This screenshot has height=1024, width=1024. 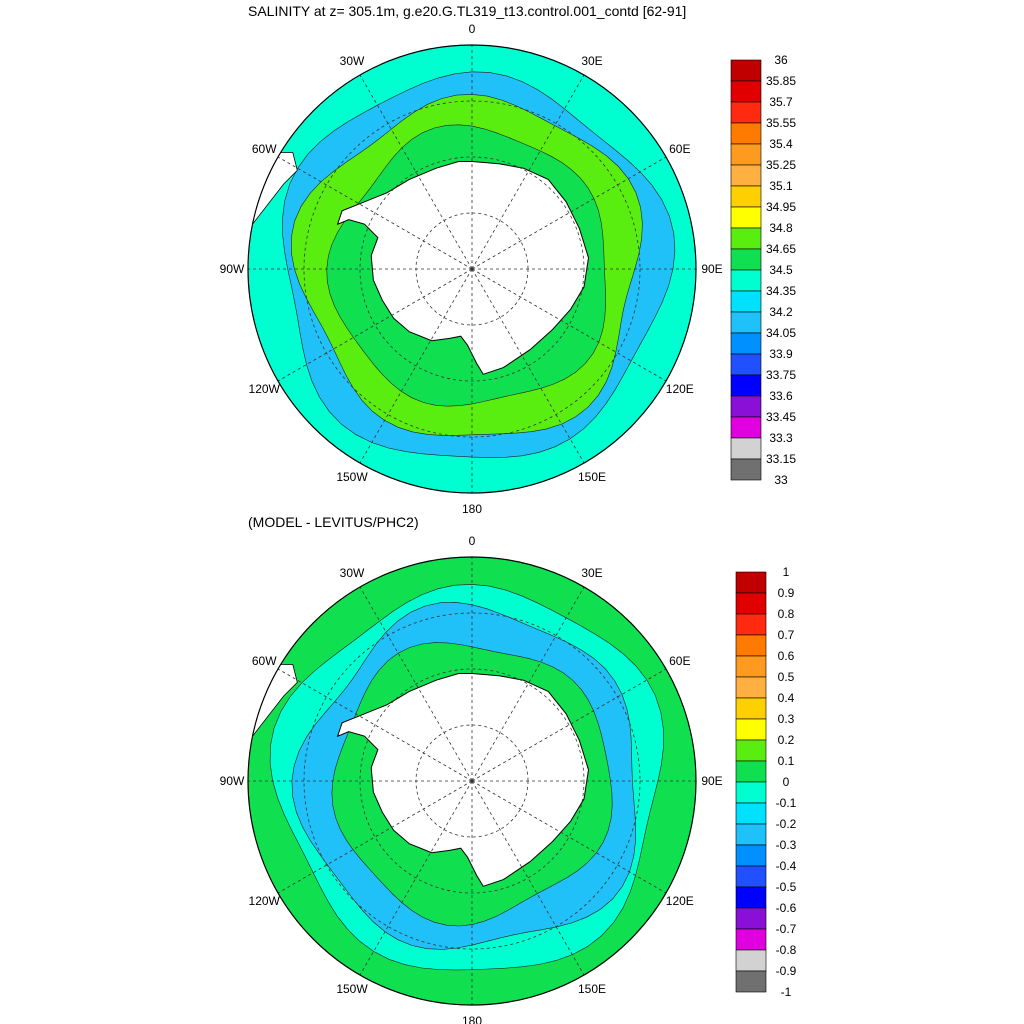 I want to click on colorbar-label: 36, so click(x=781, y=60).